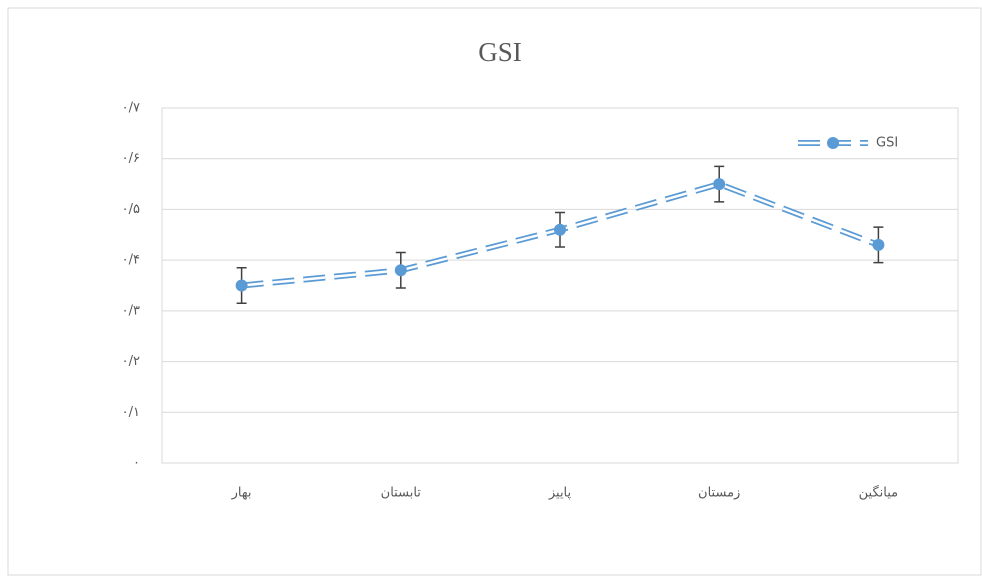  Describe the element at coordinates (878, 493) in the screenshot. I see `x-tick-label: میانگین` at that location.